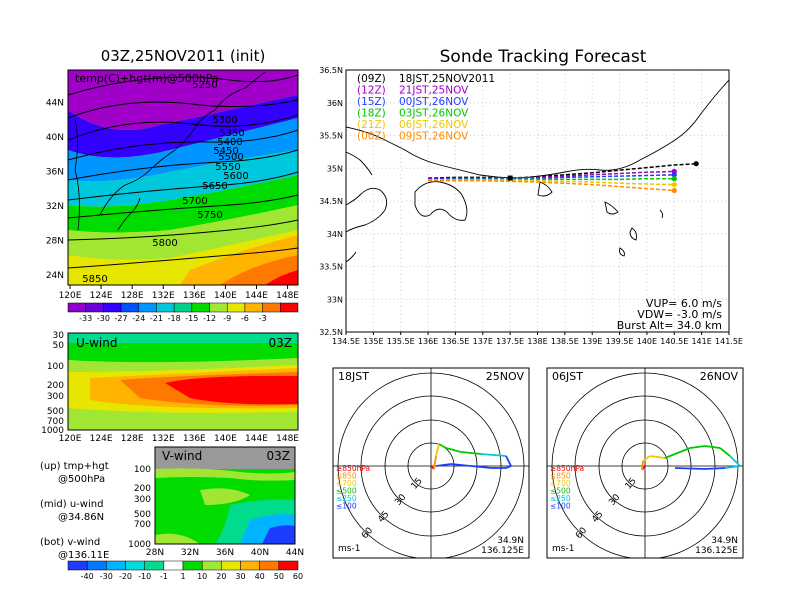 This screenshot has height=612, width=792. What do you see at coordinates (353, 468) in the screenshot?
I see `hodograph-legend-item: ≥850hPa` at bounding box center [353, 468].